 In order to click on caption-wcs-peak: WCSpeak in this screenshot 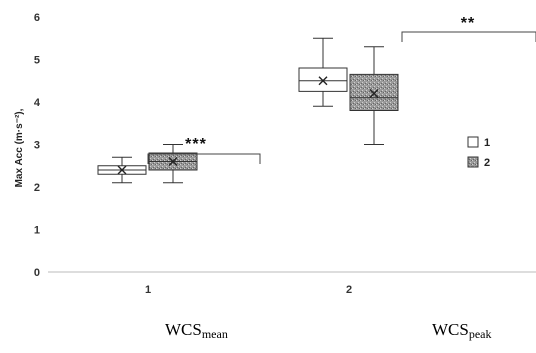, I will do `click(462, 331)`.